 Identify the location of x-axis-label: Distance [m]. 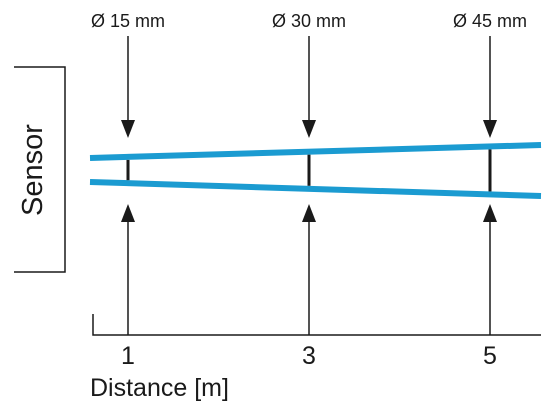
(159, 388).